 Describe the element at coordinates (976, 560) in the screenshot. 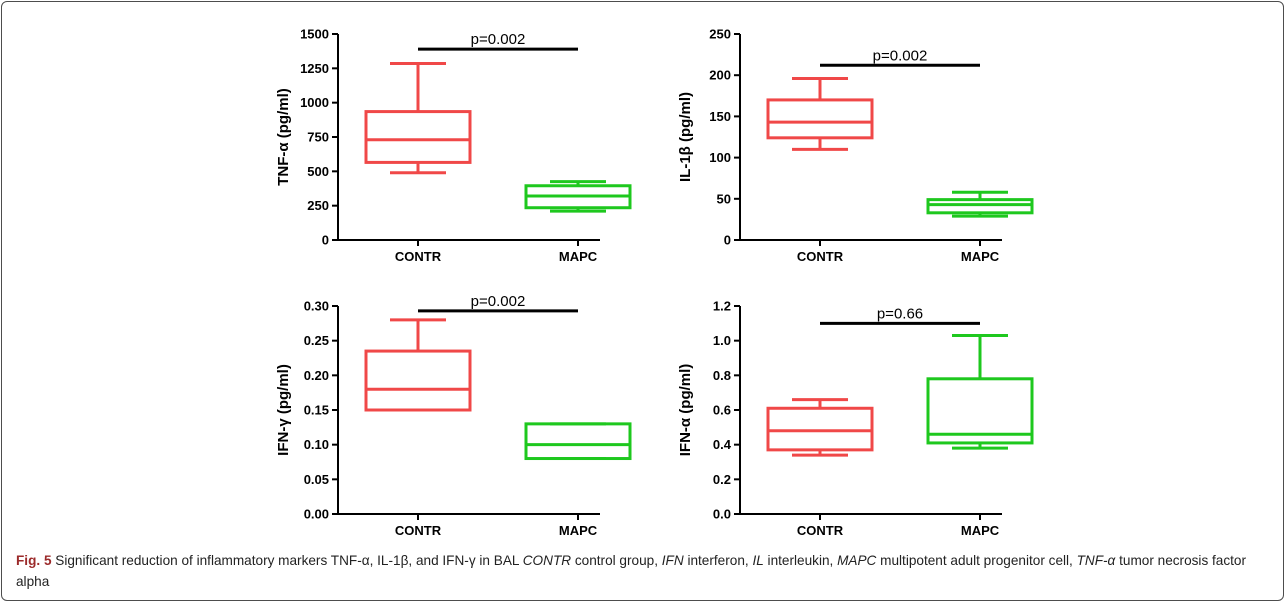

I see `caption-segment: multipotent adult progenitor cell,` at that location.